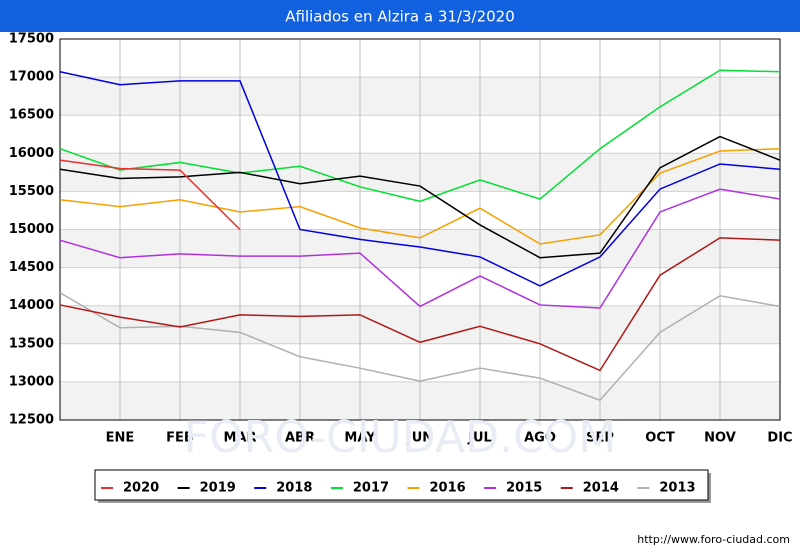 Image resolution: width=800 pixels, height=555 pixels. Describe the element at coordinates (540, 438) in the screenshot. I see `x-tick-label: AGO` at that location.